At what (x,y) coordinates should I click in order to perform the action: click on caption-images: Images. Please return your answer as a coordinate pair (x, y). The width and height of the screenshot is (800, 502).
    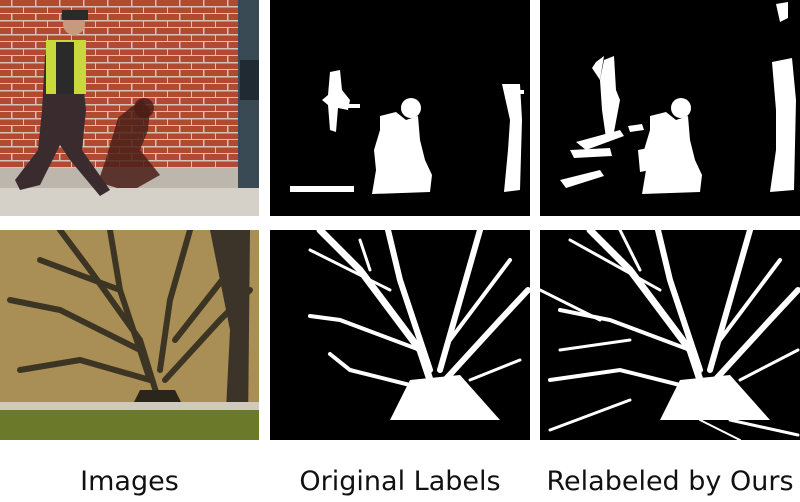
    Looking at the image, I should click on (129, 481).